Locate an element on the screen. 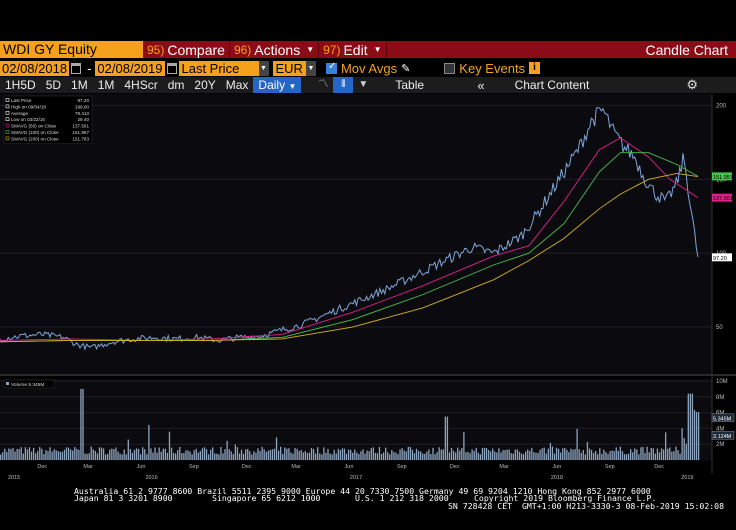 Image resolution: width=736 pixels, height=530 pixels. legend-box is located at coordinates (48, 120).